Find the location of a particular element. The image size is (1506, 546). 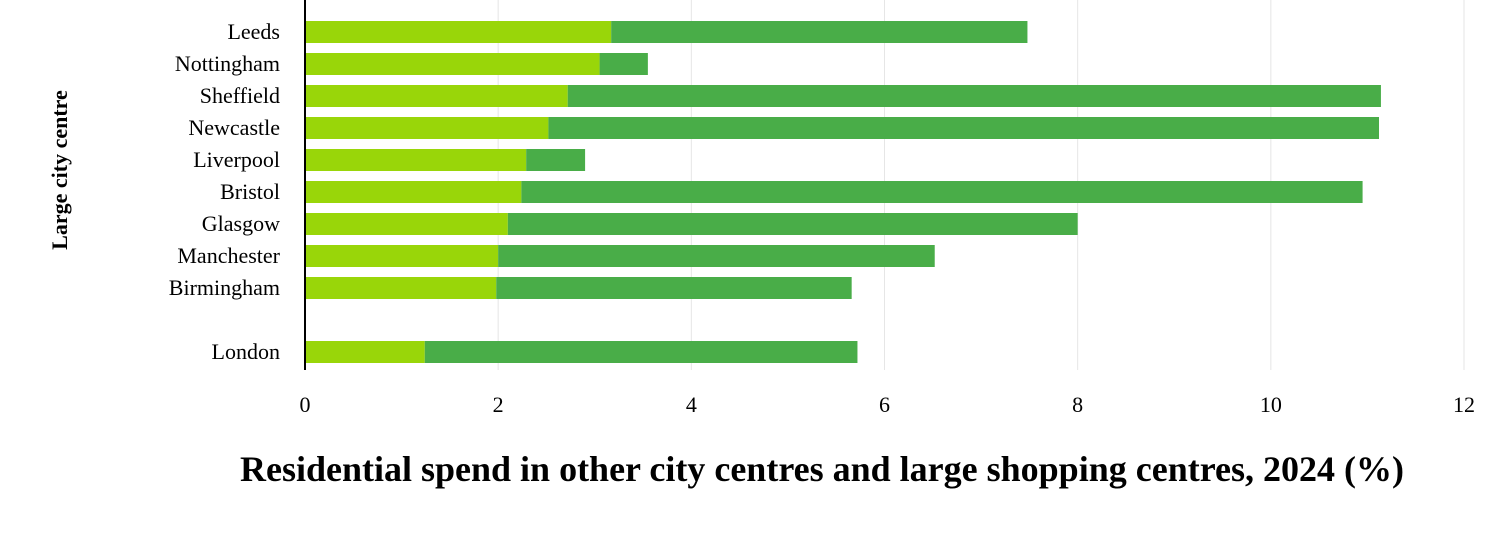

x-tick-label: 8 is located at coordinates (1077, 404).